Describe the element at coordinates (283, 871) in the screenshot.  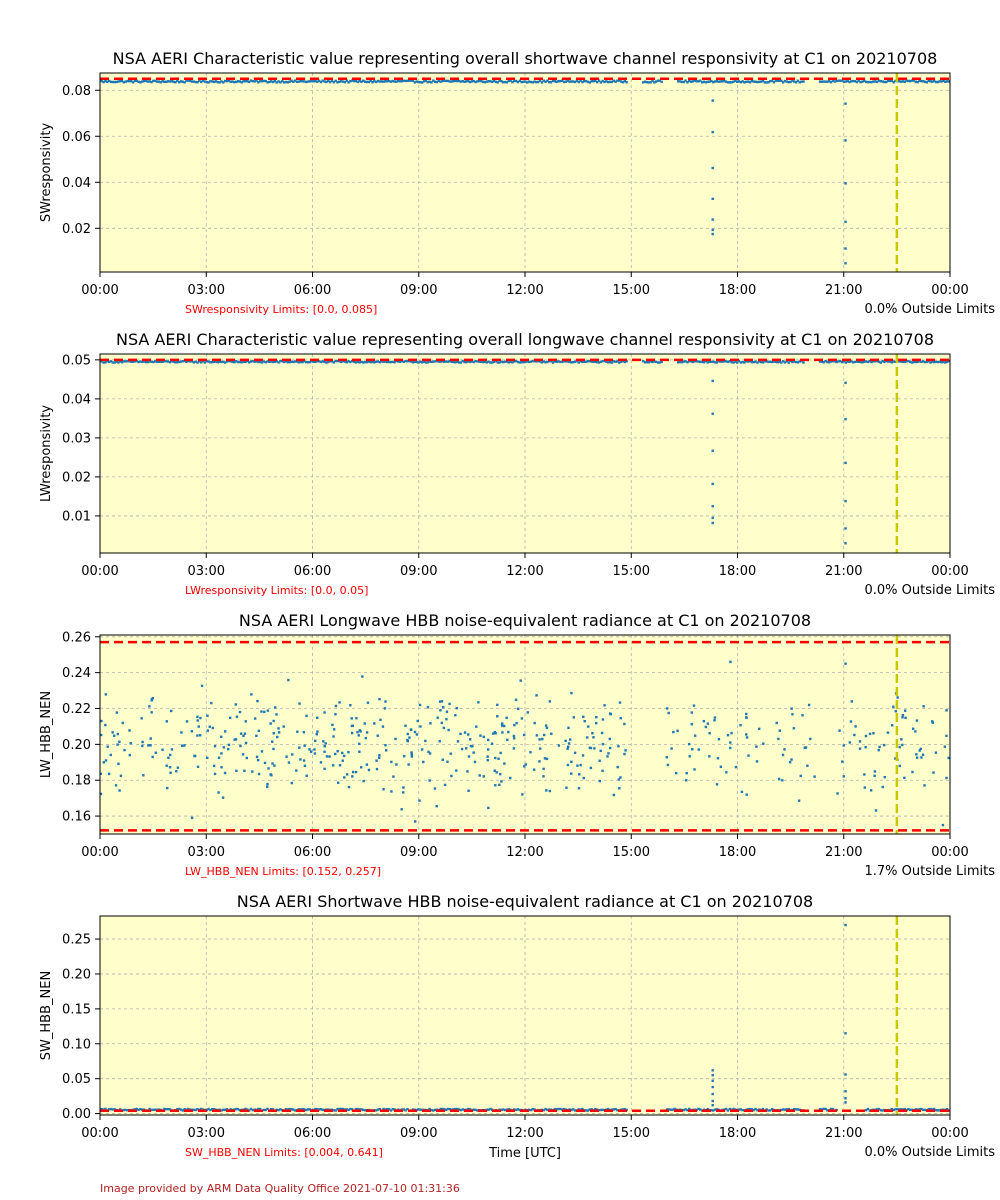
I see `limits-text: LW_HBB_NEN Limits: [0.152, 0.257]` at that location.